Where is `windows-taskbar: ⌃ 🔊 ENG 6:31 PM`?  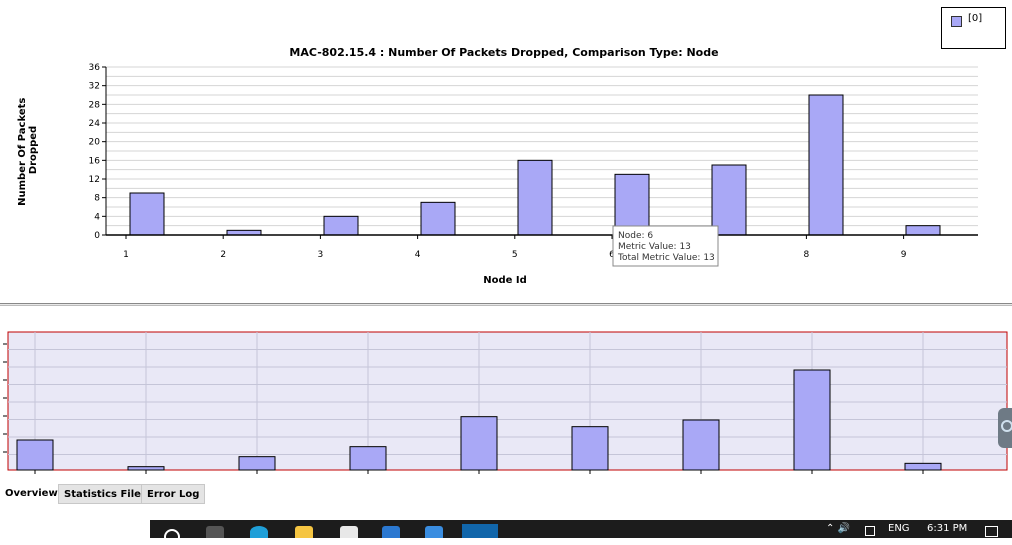
windows-taskbar: ⌃ 🔊 ENG 6:31 PM is located at coordinates (581, 532).